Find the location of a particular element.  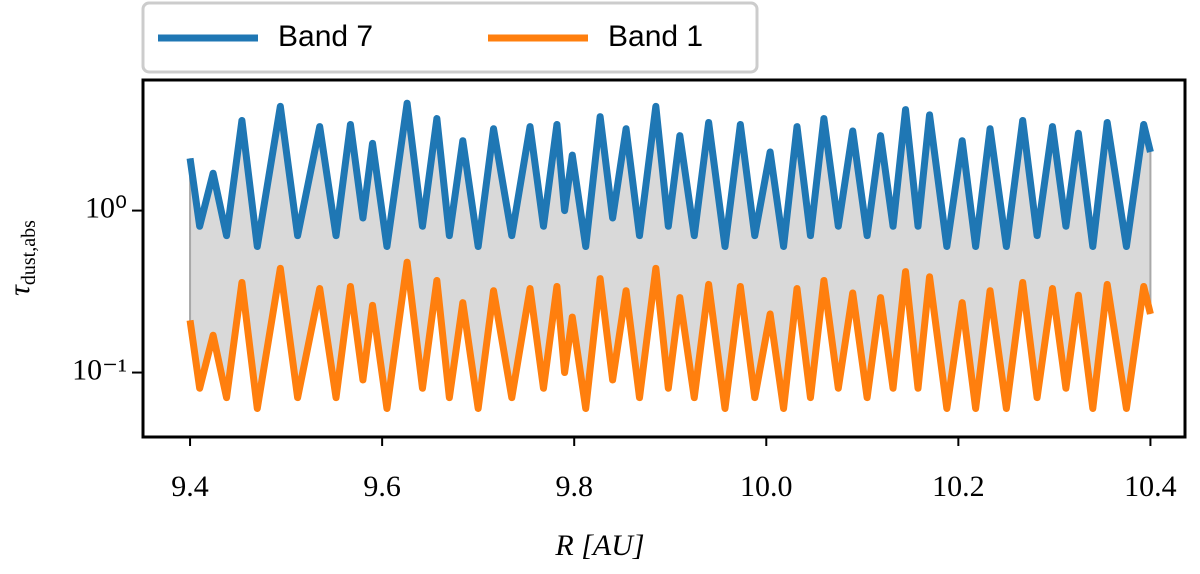

y-label-subscript: dust,abs is located at coordinates (29, 252).